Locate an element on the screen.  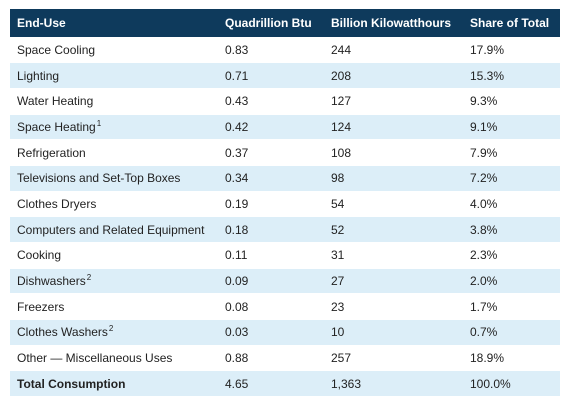
end-use-text: Televisions and Set-Top Boxes is located at coordinates (99, 178).